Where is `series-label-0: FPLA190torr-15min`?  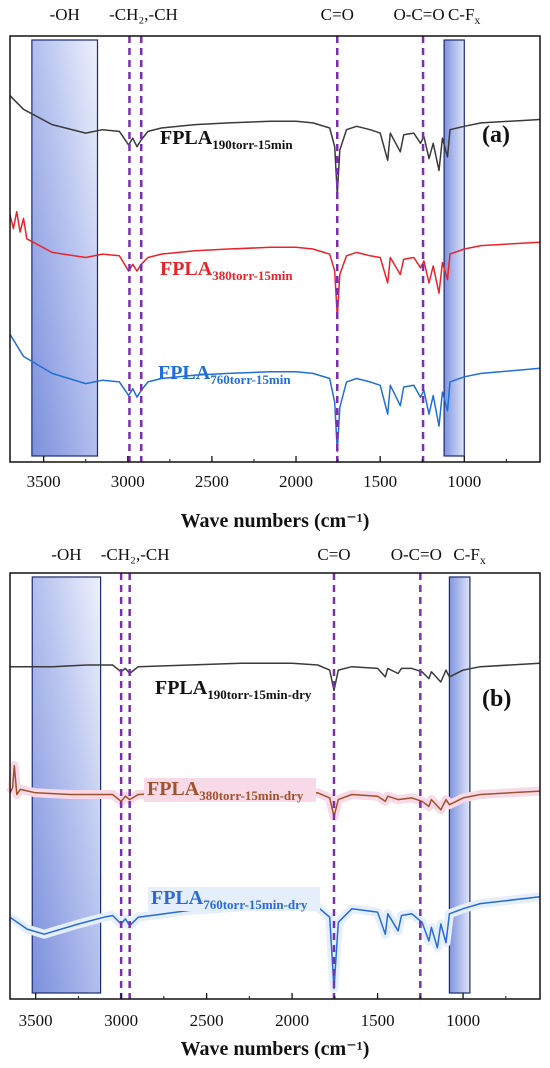
series-label-0: FPLA190torr-15min is located at coordinates (226, 139).